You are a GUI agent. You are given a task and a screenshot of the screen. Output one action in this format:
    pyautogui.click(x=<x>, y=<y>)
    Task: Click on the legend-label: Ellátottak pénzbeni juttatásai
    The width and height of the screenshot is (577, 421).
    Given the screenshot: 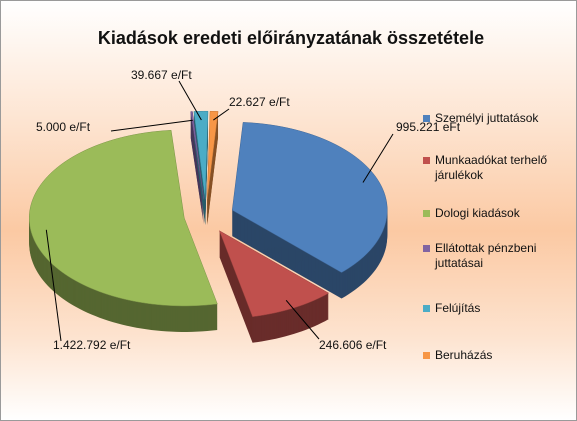 What is the action you would take?
    pyautogui.click(x=486, y=255)
    